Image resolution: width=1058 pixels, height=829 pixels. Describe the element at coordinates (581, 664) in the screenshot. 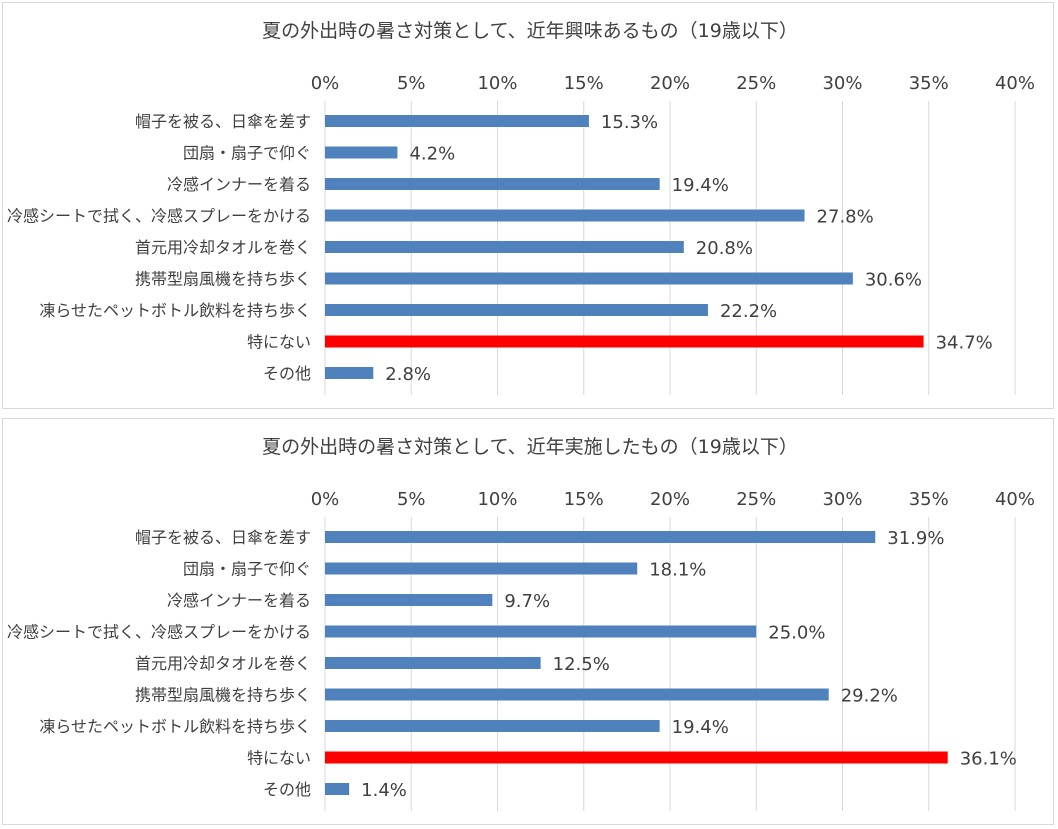

I see `data-label: 12.5%` at that location.